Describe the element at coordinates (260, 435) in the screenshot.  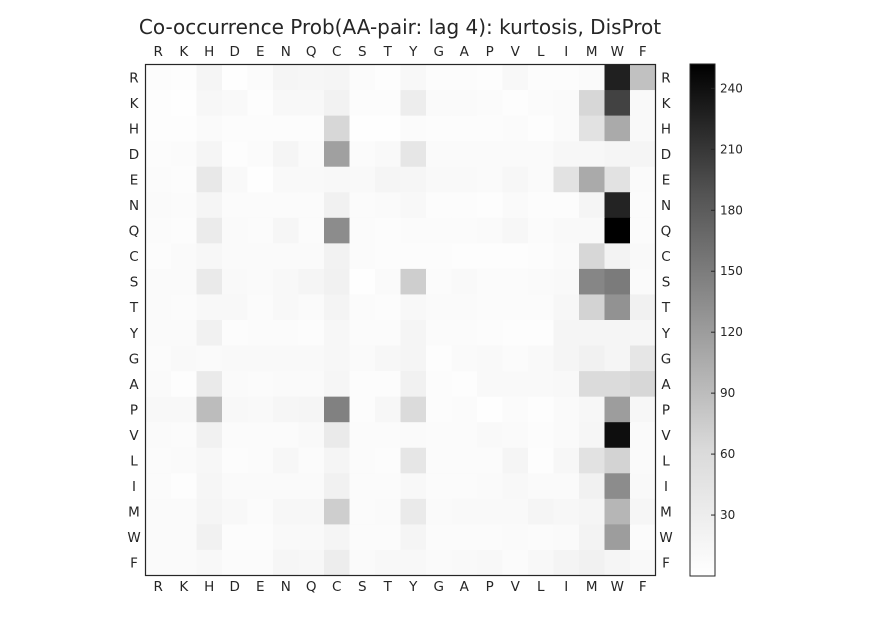
I see `heatmap-cell-V-E` at that location.